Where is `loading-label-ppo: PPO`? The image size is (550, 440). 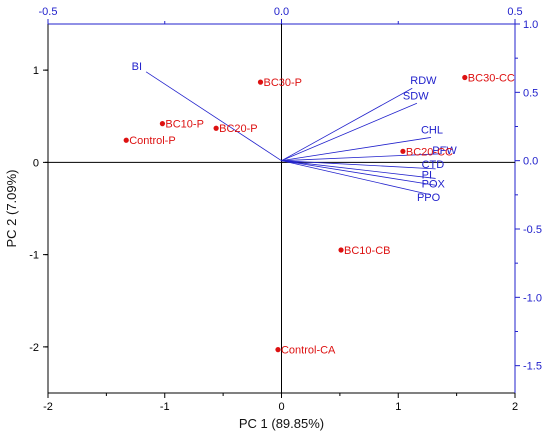 loading-label-ppo: PPO is located at coordinates (429, 198).